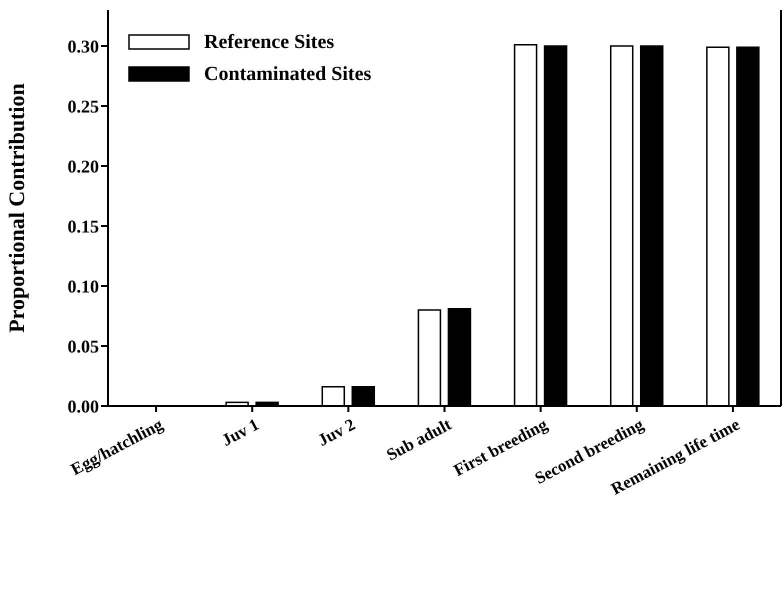 The height and width of the screenshot is (616, 783). What do you see at coordinates (83, 106) in the screenshot?
I see `y-tick-label: 0.25` at bounding box center [83, 106].